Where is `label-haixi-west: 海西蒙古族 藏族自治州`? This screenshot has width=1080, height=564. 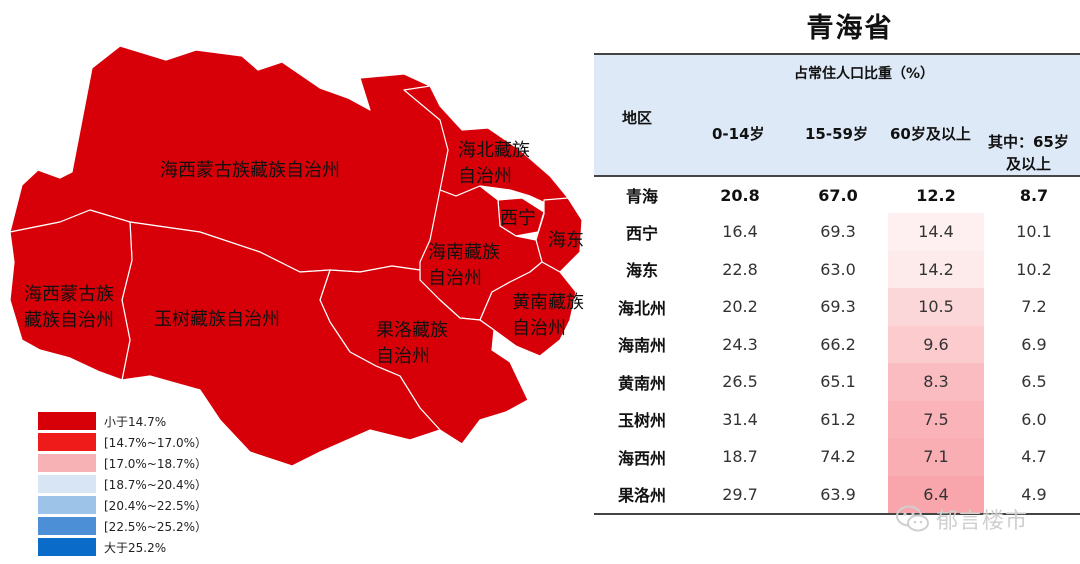 label-haixi-west: 海西蒙古族 藏族自治州 is located at coordinates (69, 307).